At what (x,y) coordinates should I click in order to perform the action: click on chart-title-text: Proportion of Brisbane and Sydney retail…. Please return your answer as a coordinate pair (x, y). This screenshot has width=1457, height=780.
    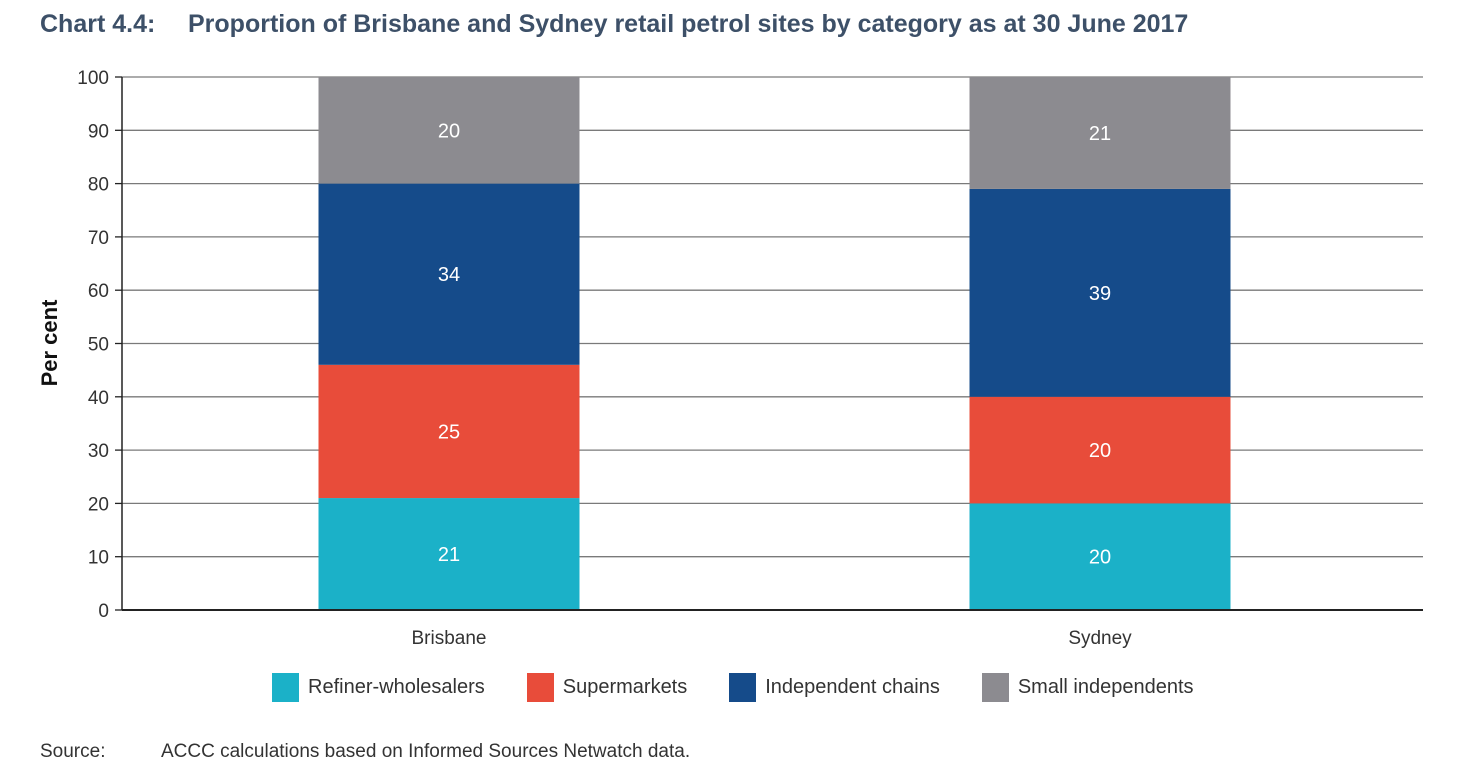
    Looking at the image, I should click on (688, 24).